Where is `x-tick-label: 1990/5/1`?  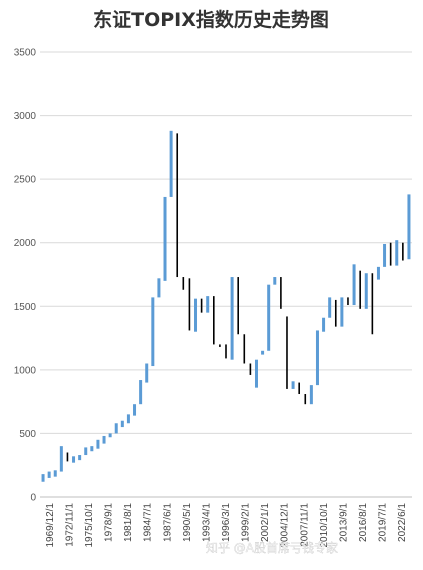
x-tick-label: 1990/5/1 is located at coordinates (187, 522).